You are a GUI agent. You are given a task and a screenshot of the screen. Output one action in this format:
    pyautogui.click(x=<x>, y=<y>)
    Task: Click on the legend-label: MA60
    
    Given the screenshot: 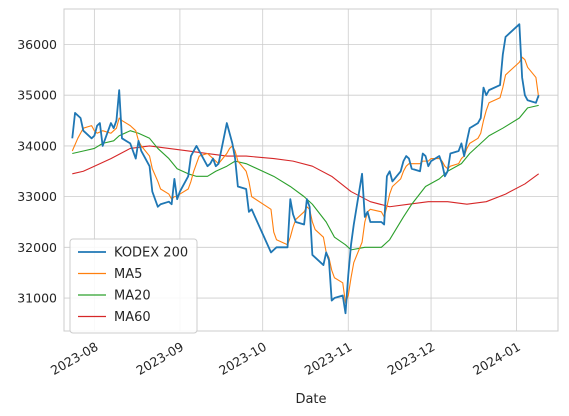 What is the action you would take?
    pyautogui.click(x=132, y=317)
    